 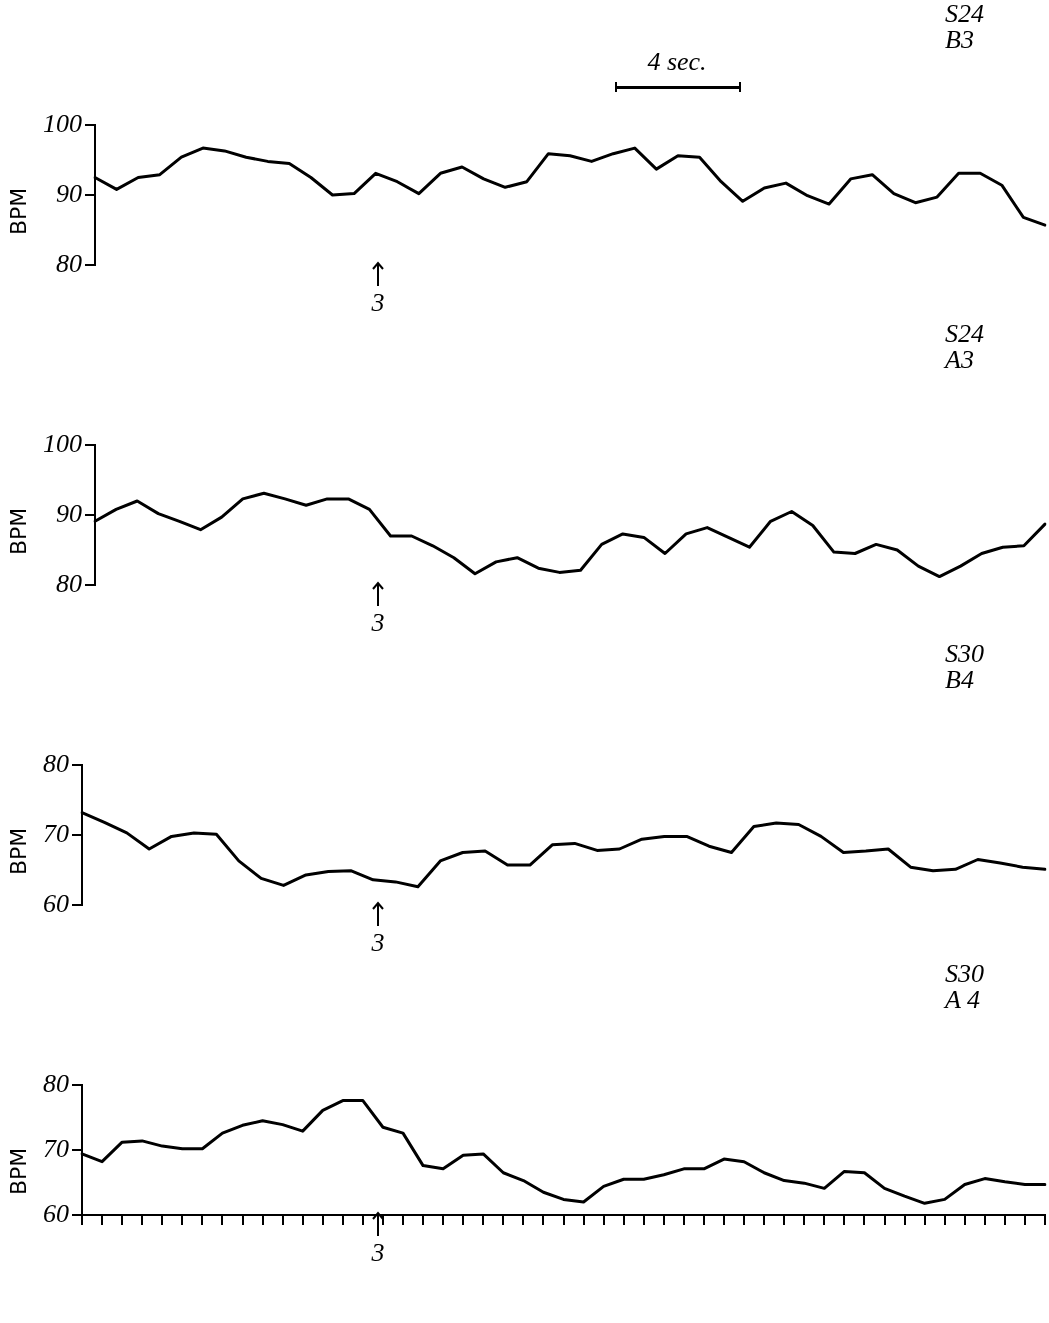 What do you see at coordinates (677, 61) in the screenshot?
I see `text: 4 sec.` at bounding box center [677, 61].